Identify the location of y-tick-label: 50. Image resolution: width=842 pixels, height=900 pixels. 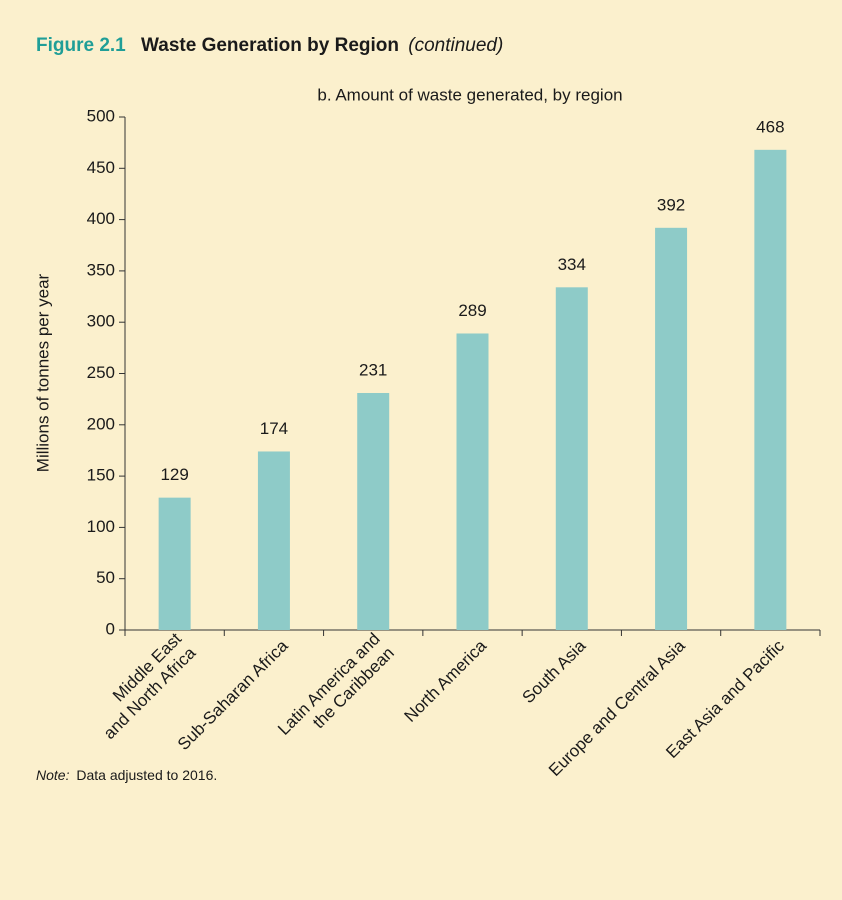
(105, 577).